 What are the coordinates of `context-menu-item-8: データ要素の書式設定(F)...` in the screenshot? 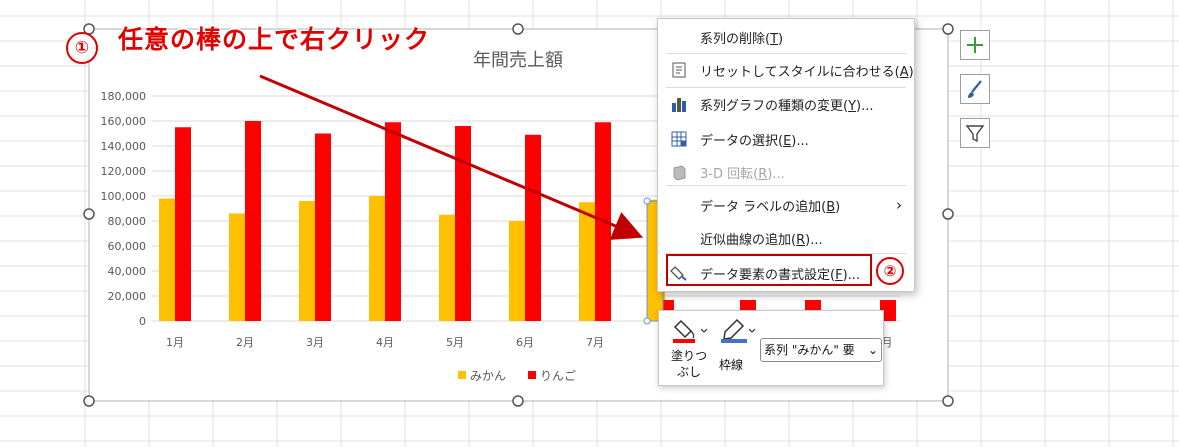 It's located at (786, 273).